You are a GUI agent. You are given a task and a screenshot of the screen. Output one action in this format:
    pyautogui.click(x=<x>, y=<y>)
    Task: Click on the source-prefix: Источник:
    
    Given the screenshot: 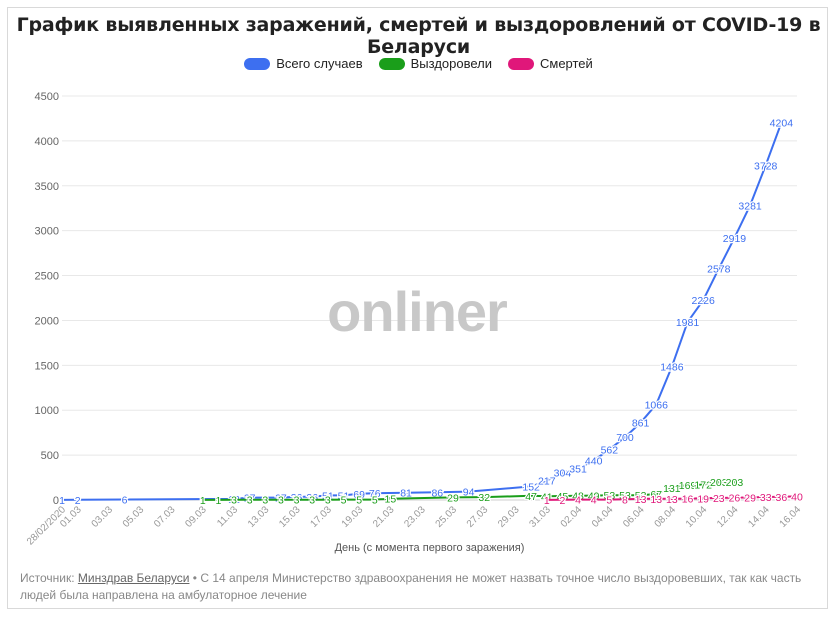 What is the action you would take?
    pyautogui.click(x=49, y=578)
    